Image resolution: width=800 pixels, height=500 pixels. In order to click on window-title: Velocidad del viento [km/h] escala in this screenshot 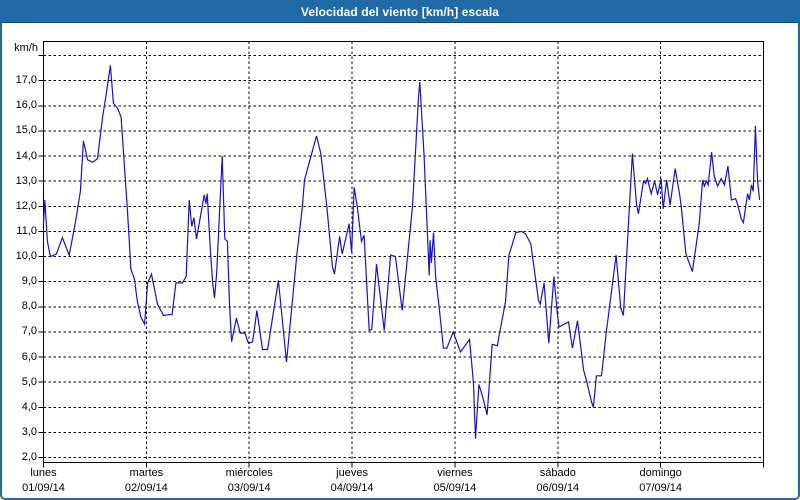, I will do `click(400, 12)`.